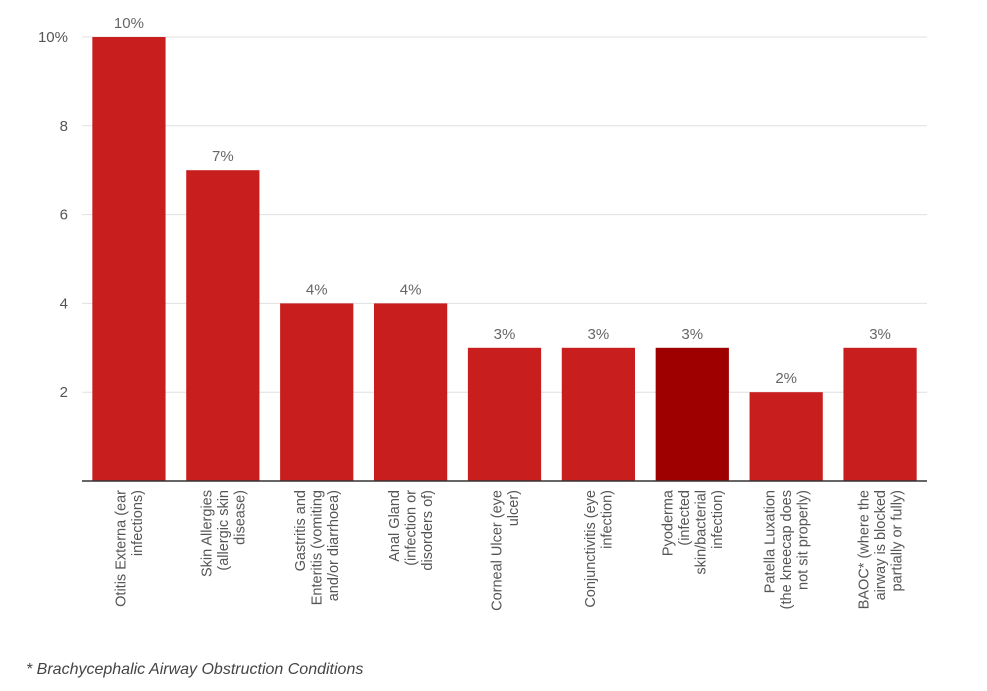 The image size is (987, 691). What do you see at coordinates (318, 547) in the screenshot?
I see `category-label: Enteritis (vomiting` at bounding box center [318, 547].